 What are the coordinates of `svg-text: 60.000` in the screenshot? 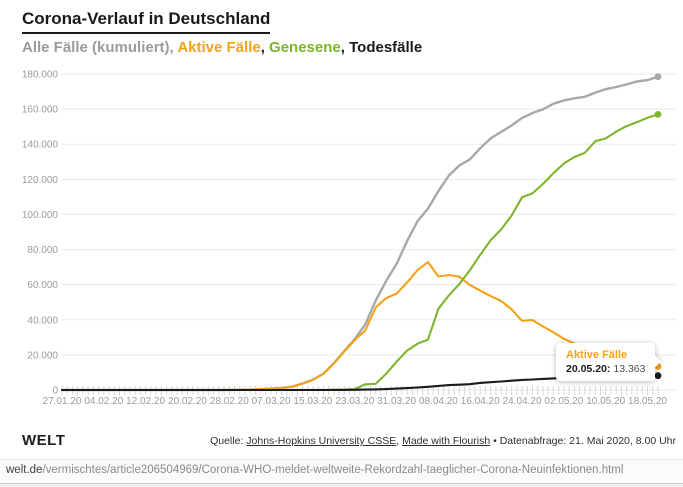 It's located at (42, 285).